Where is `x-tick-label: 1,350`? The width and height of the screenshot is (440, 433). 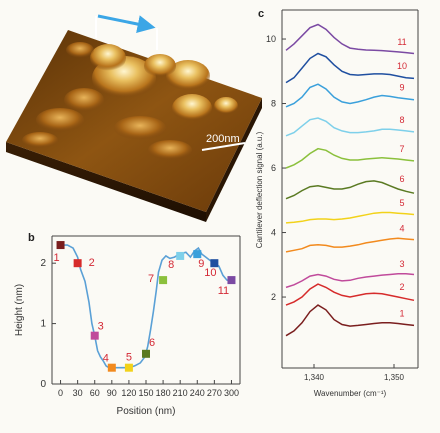 x-tick-label: 1,350 is located at coordinates (394, 377).